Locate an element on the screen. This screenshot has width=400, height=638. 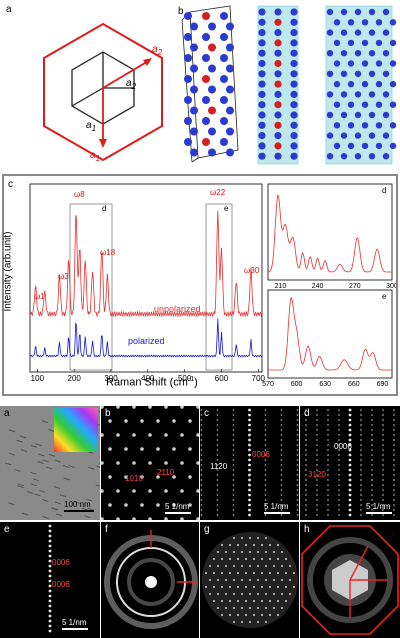
peak-label: ω1 is located at coordinates (39, 296).